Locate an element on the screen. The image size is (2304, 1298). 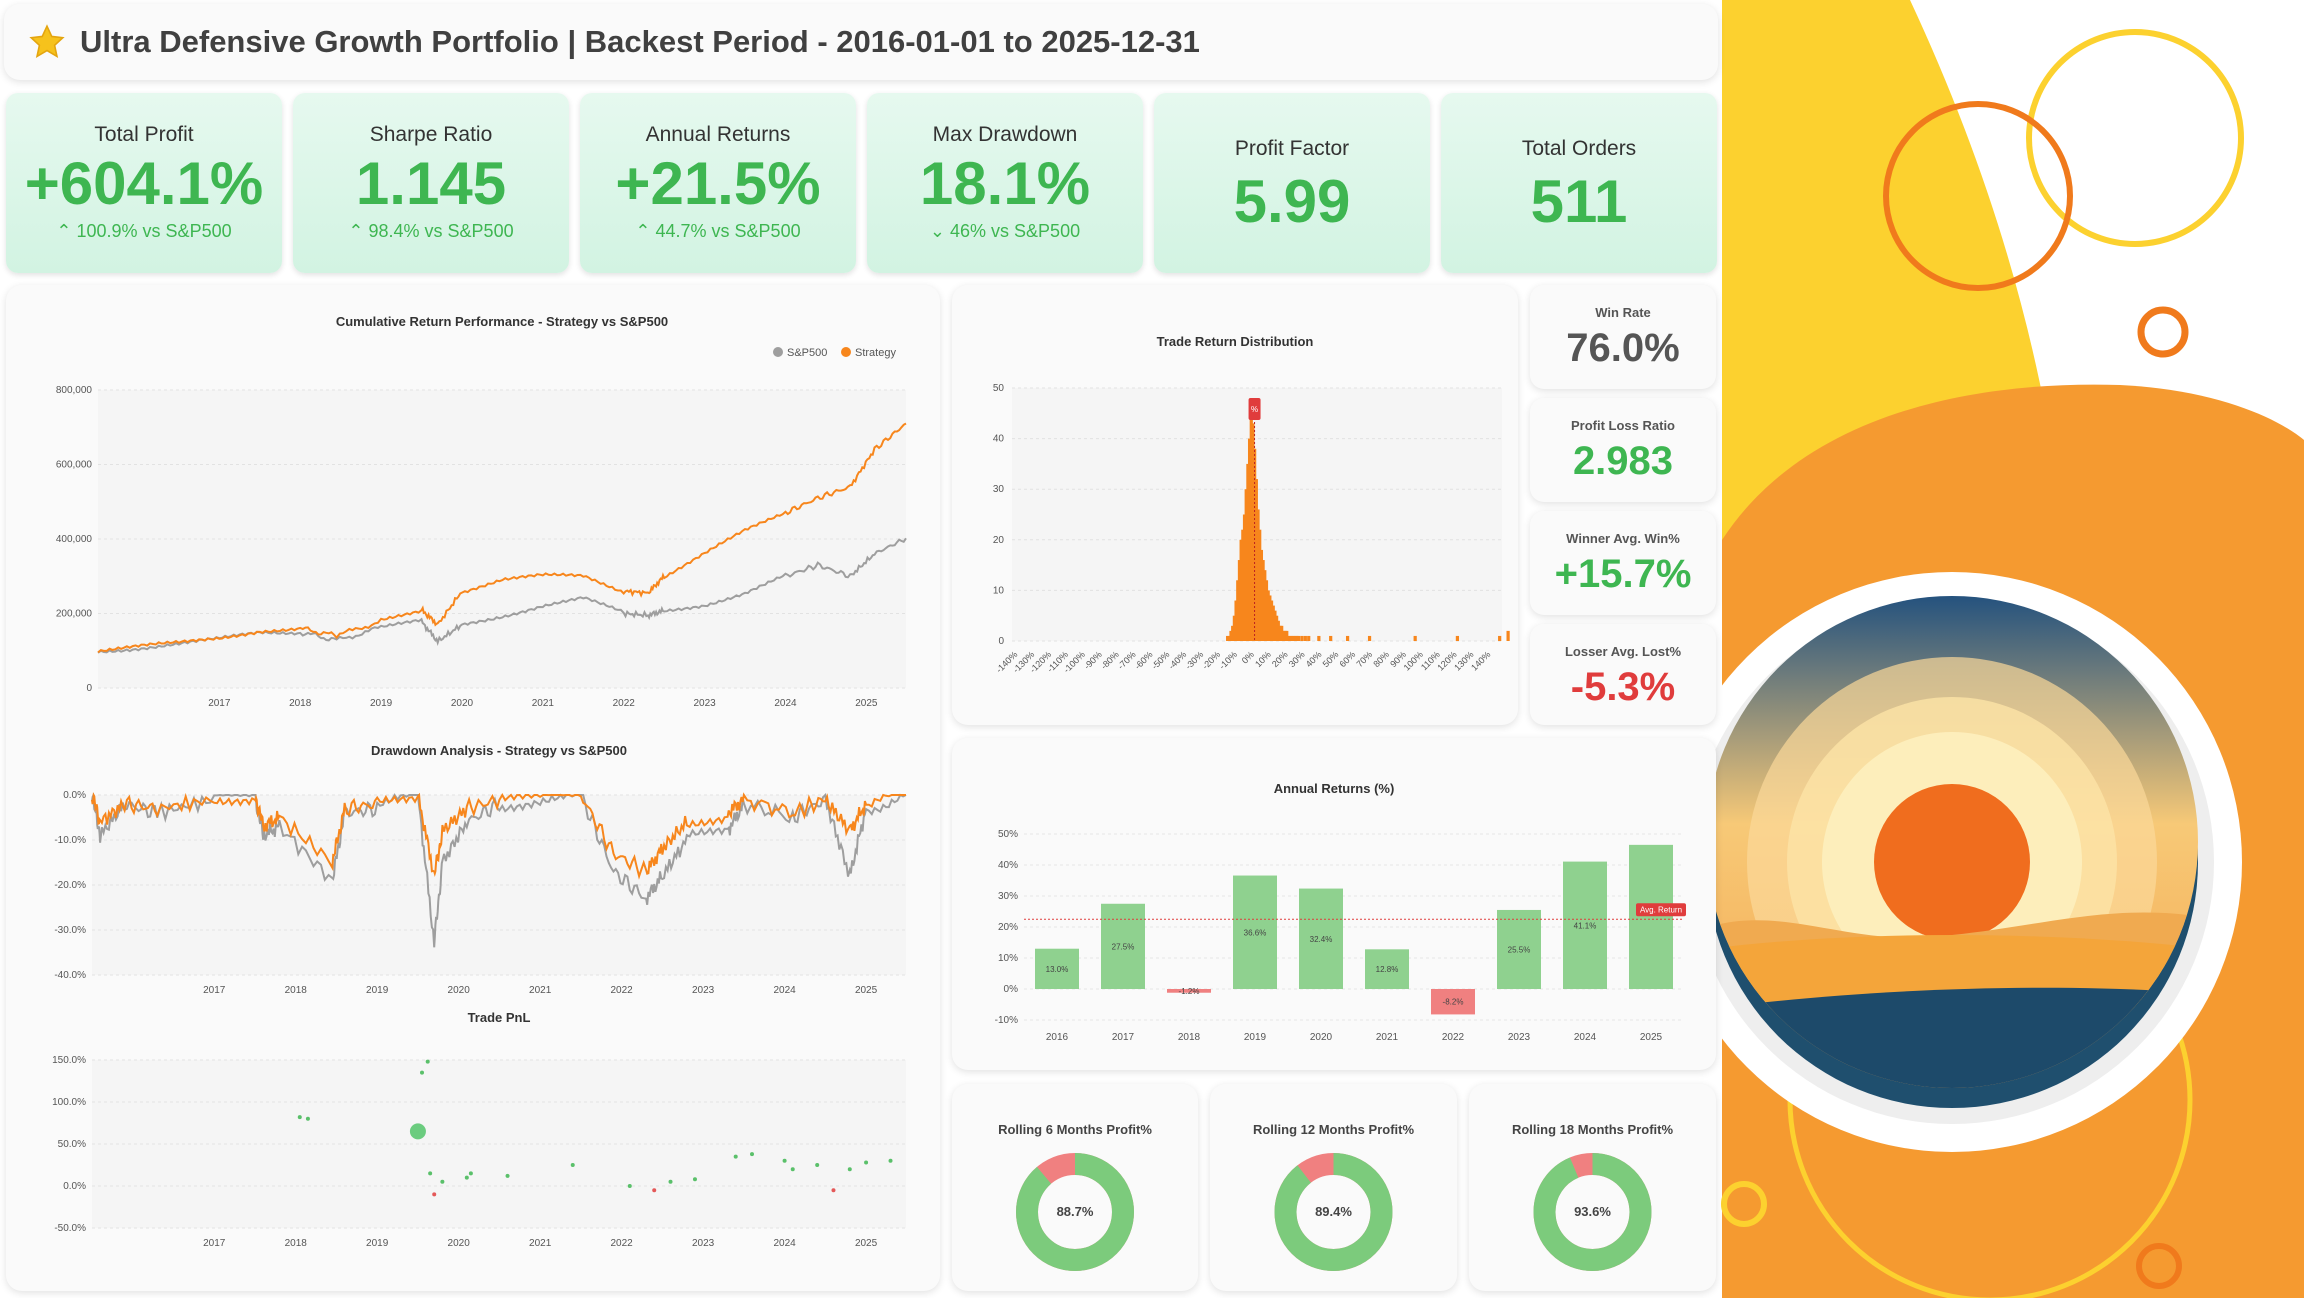
kpi-max-drawdown: Max Drawdown 18.1% ⌄ 46% vs S&P500 is located at coordinates (1005, 183).